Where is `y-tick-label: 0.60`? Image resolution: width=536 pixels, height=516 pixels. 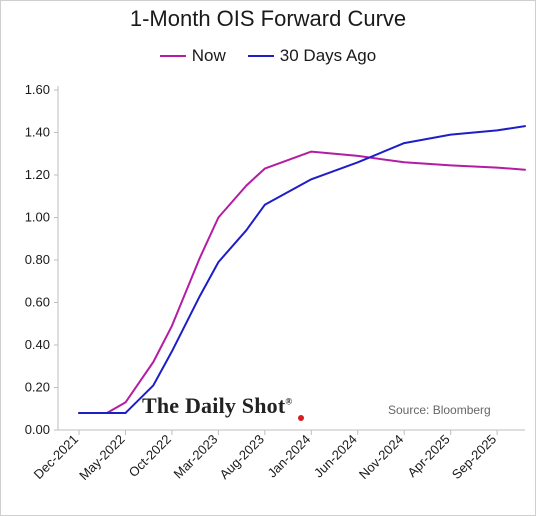
y-tick-label: 0.60 is located at coordinates (37, 302).